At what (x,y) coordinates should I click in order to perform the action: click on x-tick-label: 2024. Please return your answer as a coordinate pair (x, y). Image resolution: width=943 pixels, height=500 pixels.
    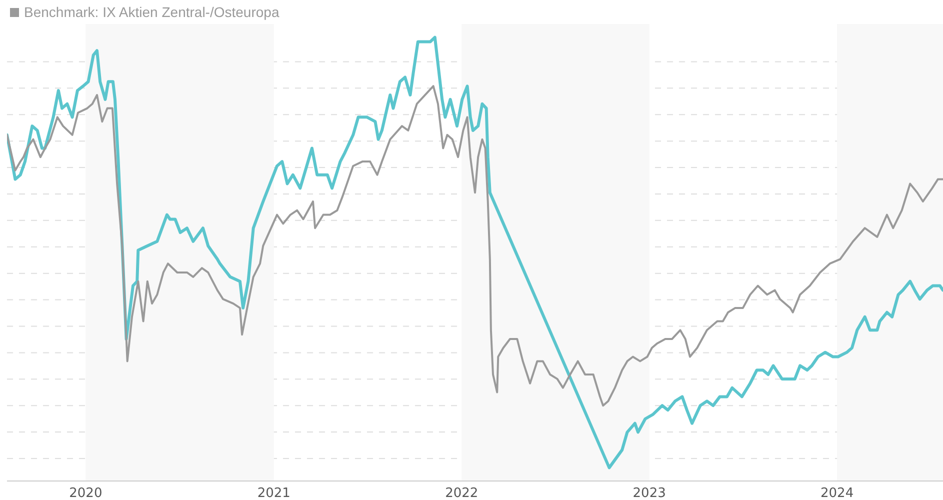
    Looking at the image, I should click on (837, 493).